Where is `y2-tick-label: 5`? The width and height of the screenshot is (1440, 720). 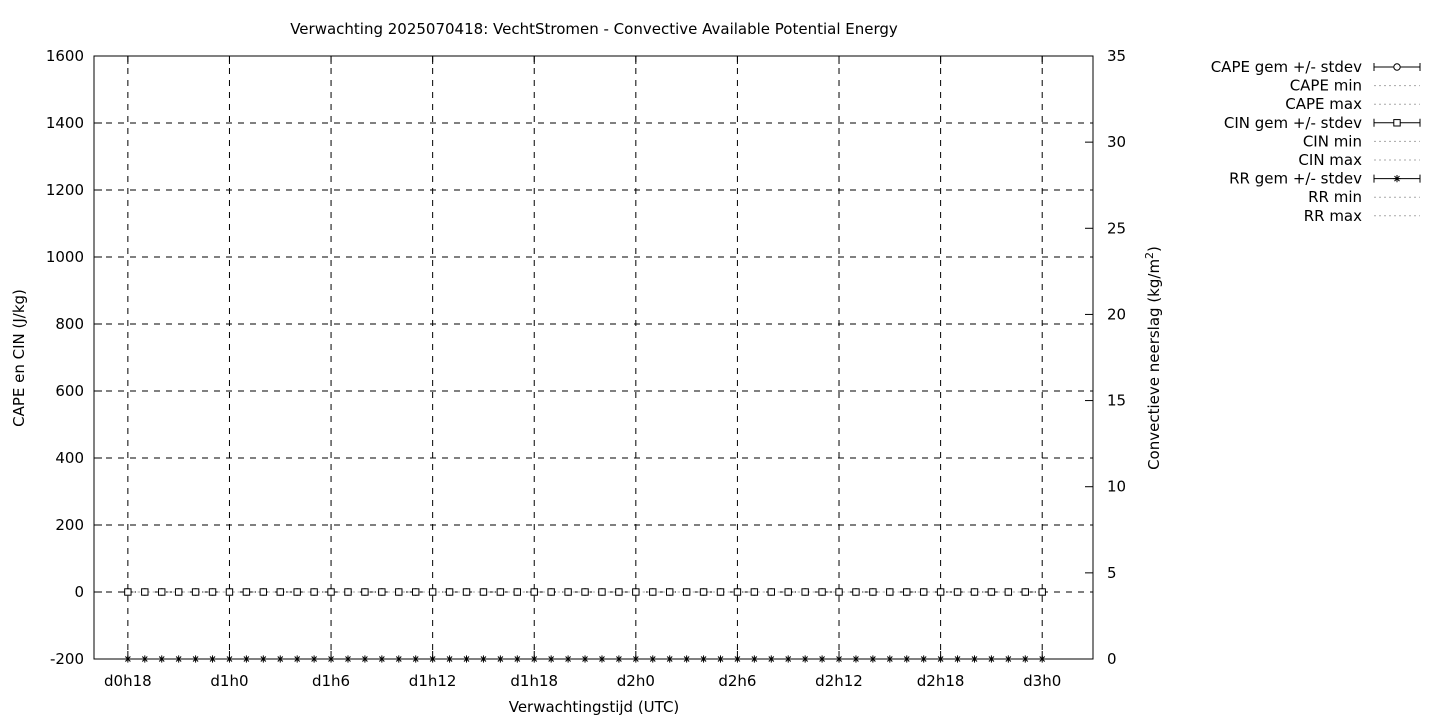
y2-tick-label: 5 is located at coordinates (1112, 573).